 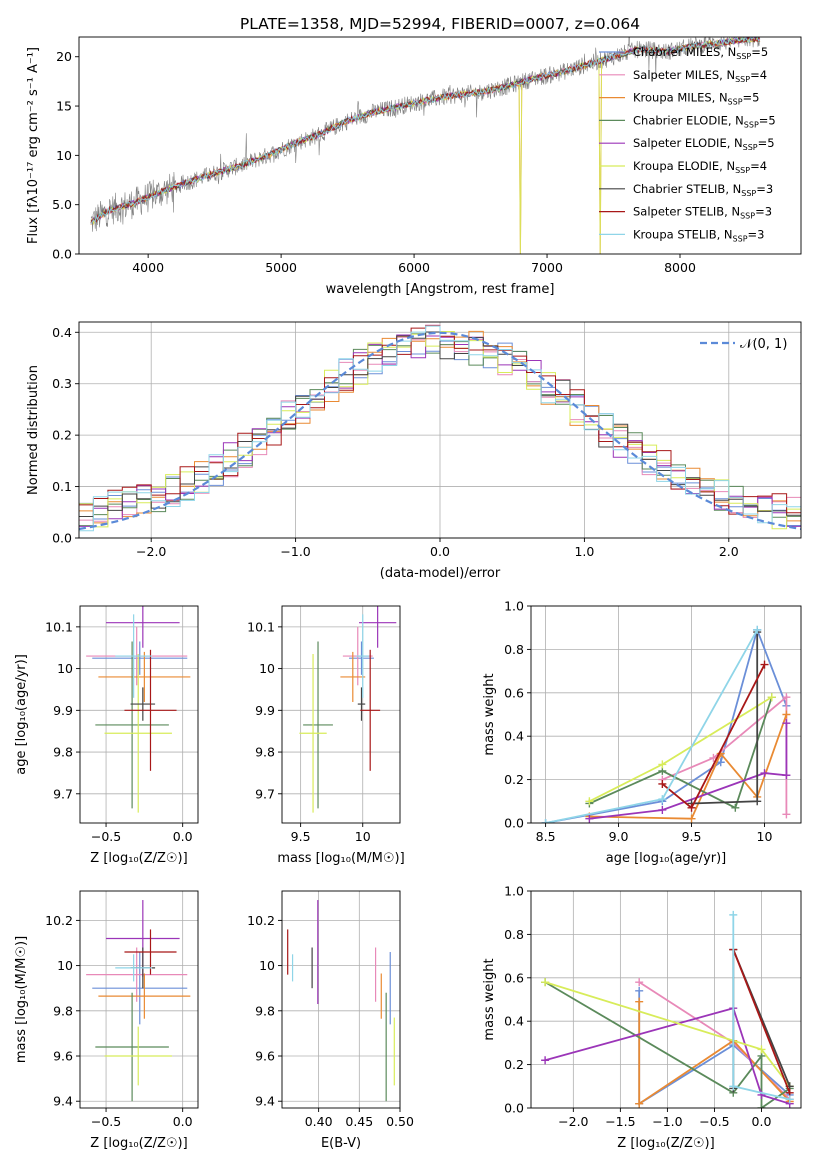 What do you see at coordinates (546, 836) in the screenshot?
I see `x-tick-label: 8.5` at bounding box center [546, 836].